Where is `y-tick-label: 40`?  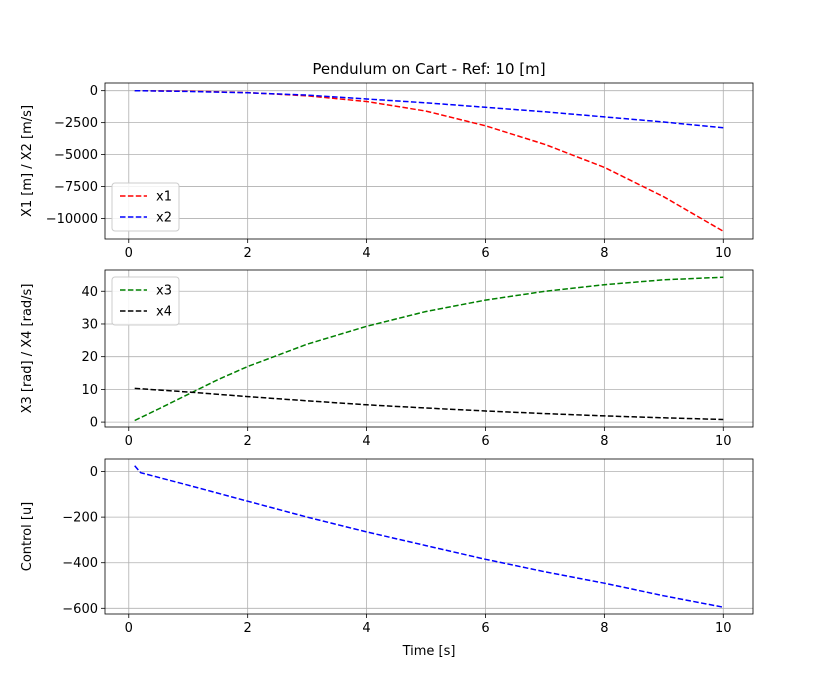
y-tick-label: 40 is located at coordinates (89, 292).